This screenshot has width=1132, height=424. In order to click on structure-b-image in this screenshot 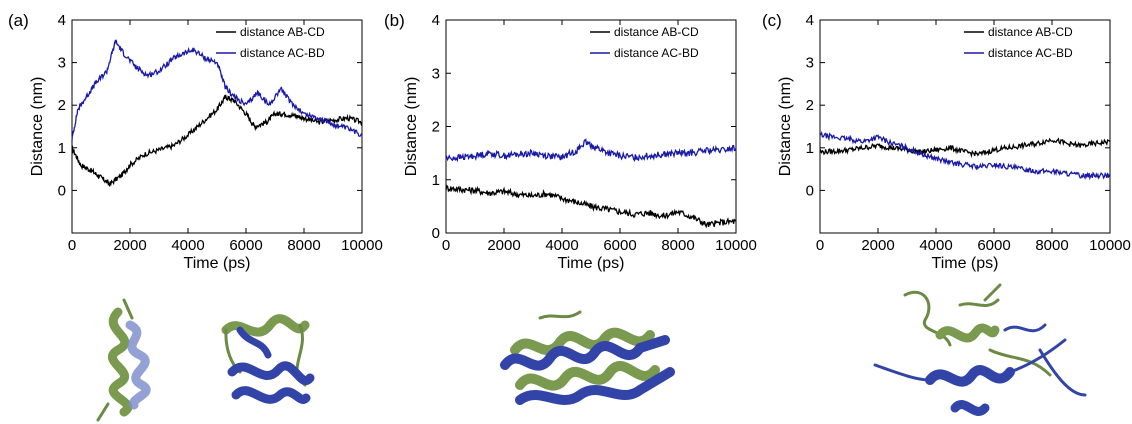, I will do `click(587, 357)`.